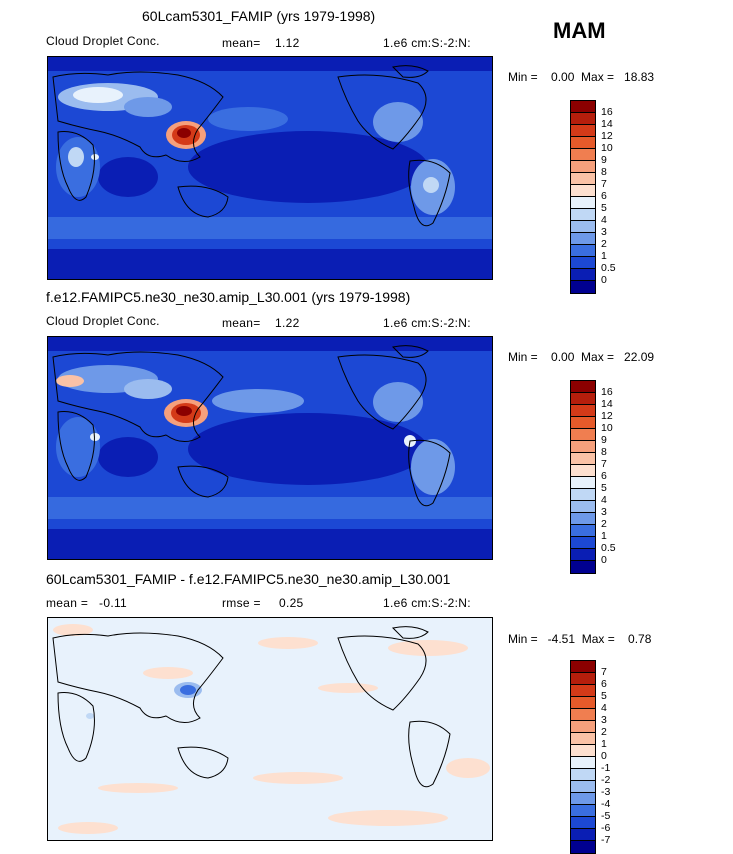 The height and width of the screenshot is (854, 733). I want to click on panel3-colorbar, so click(583, 757).